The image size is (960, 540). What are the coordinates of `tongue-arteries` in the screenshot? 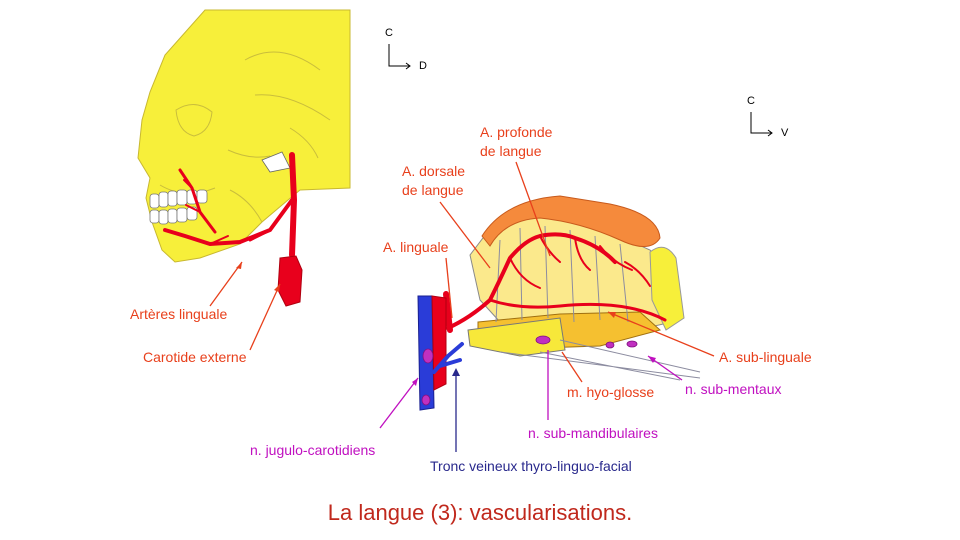 It's located at (556, 281).